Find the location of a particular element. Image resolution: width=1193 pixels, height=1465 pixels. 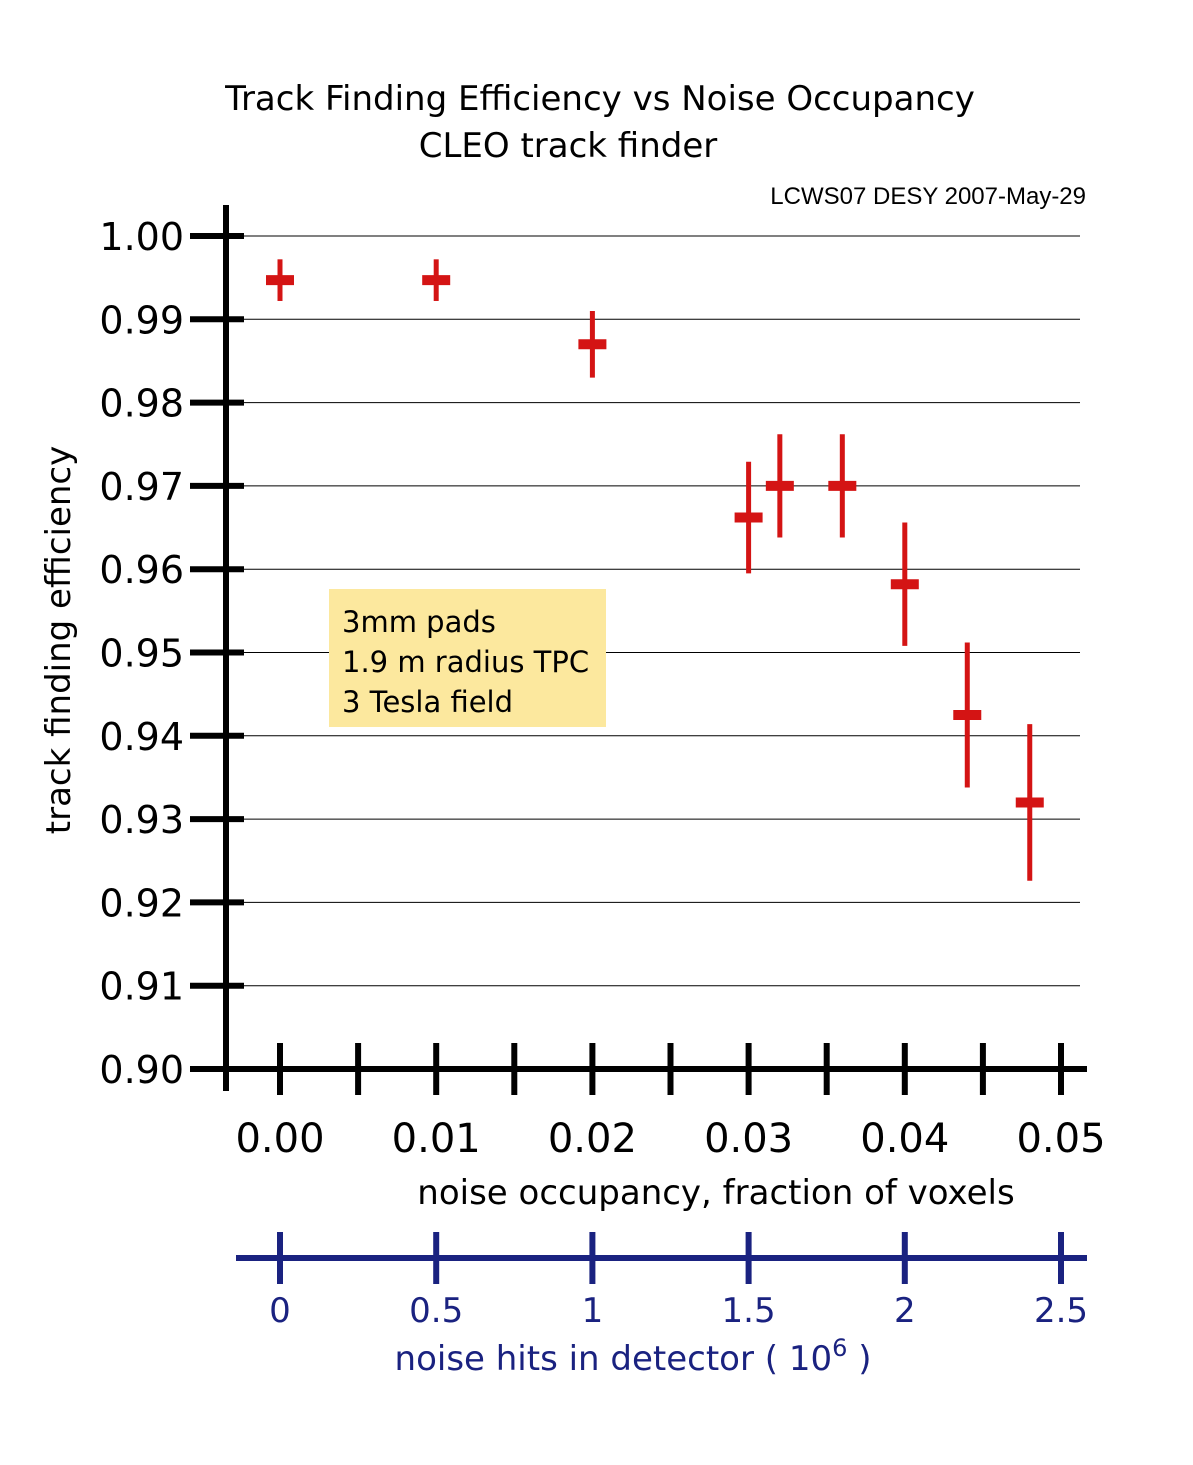

annotation-line-3: 3 Tesla field is located at coordinates (427, 702).